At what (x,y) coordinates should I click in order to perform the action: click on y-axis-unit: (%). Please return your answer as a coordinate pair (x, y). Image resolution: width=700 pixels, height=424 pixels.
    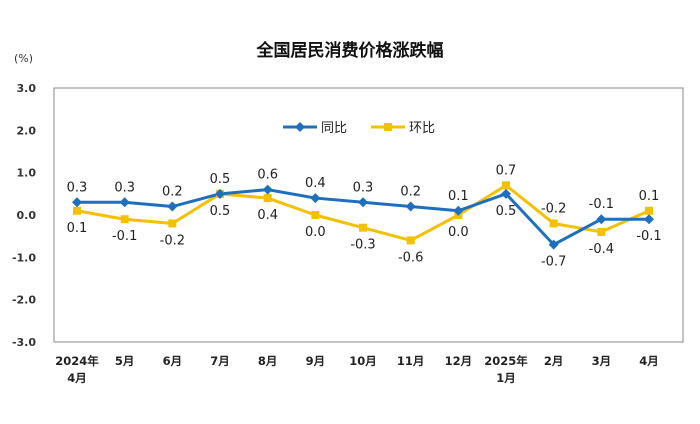
    Looking at the image, I should click on (23, 58).